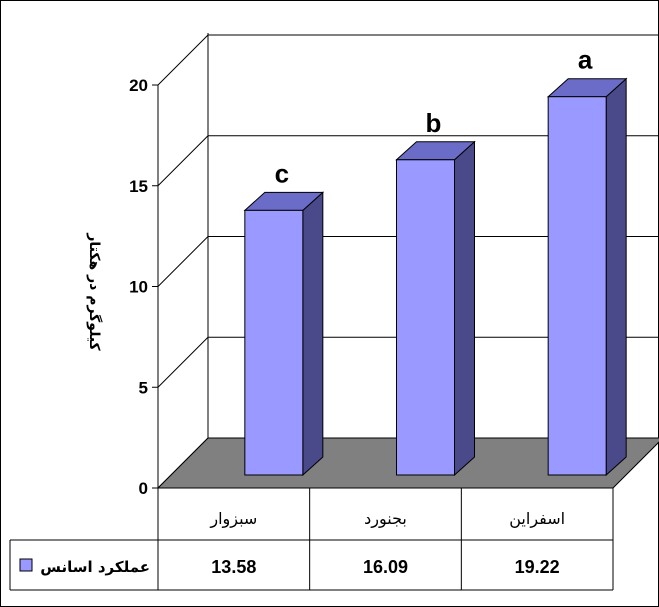 Image resolution: width=659 pixels, height=607 pixels. What do you see at coordinates (143, 488) in the screenshot?
I see `y-tick-label: 0` at bounding box center [143, 488].